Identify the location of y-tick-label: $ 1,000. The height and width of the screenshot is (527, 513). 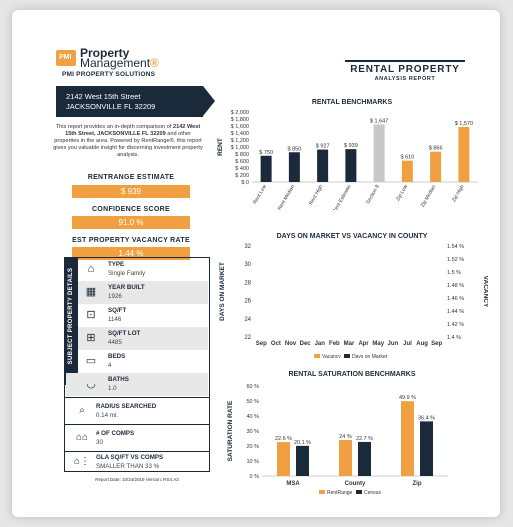
(240, 148).